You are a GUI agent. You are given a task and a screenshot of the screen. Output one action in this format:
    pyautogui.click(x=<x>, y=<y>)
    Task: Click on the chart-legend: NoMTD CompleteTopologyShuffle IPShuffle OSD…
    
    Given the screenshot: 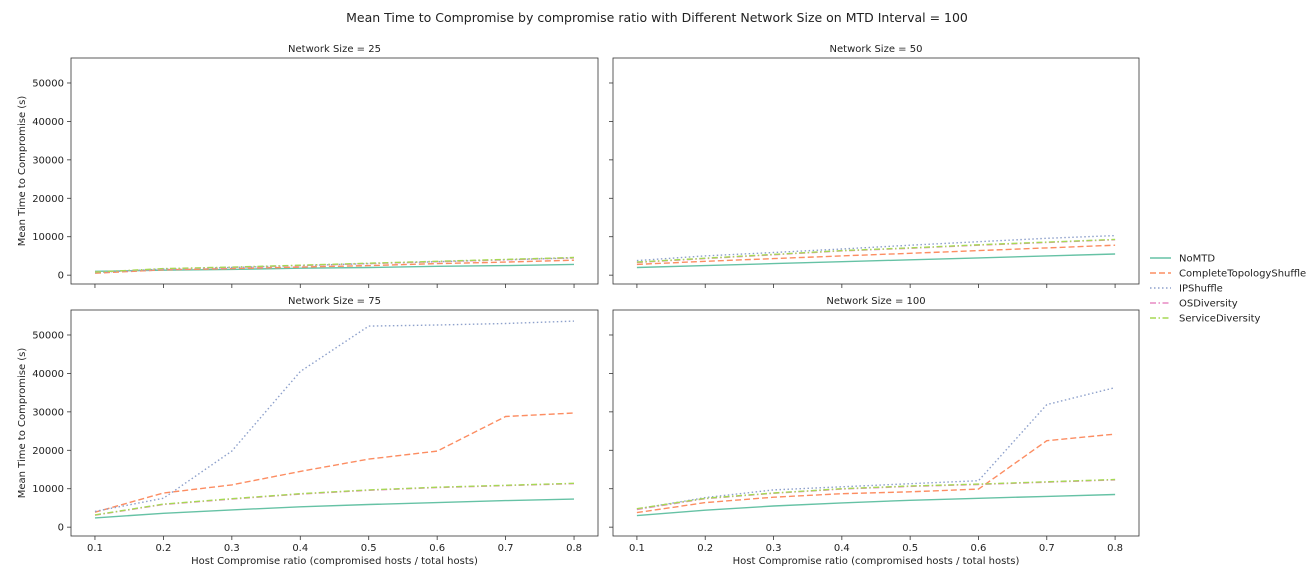 What is the action you would take?
    pyautogui.click(x=1228, y=289)
    